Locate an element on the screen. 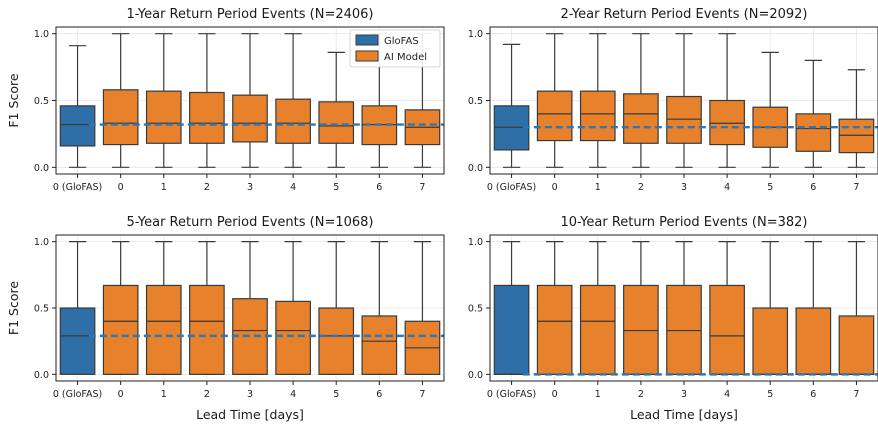  legend-swatch-glofas is located at coordinates (367, 40).